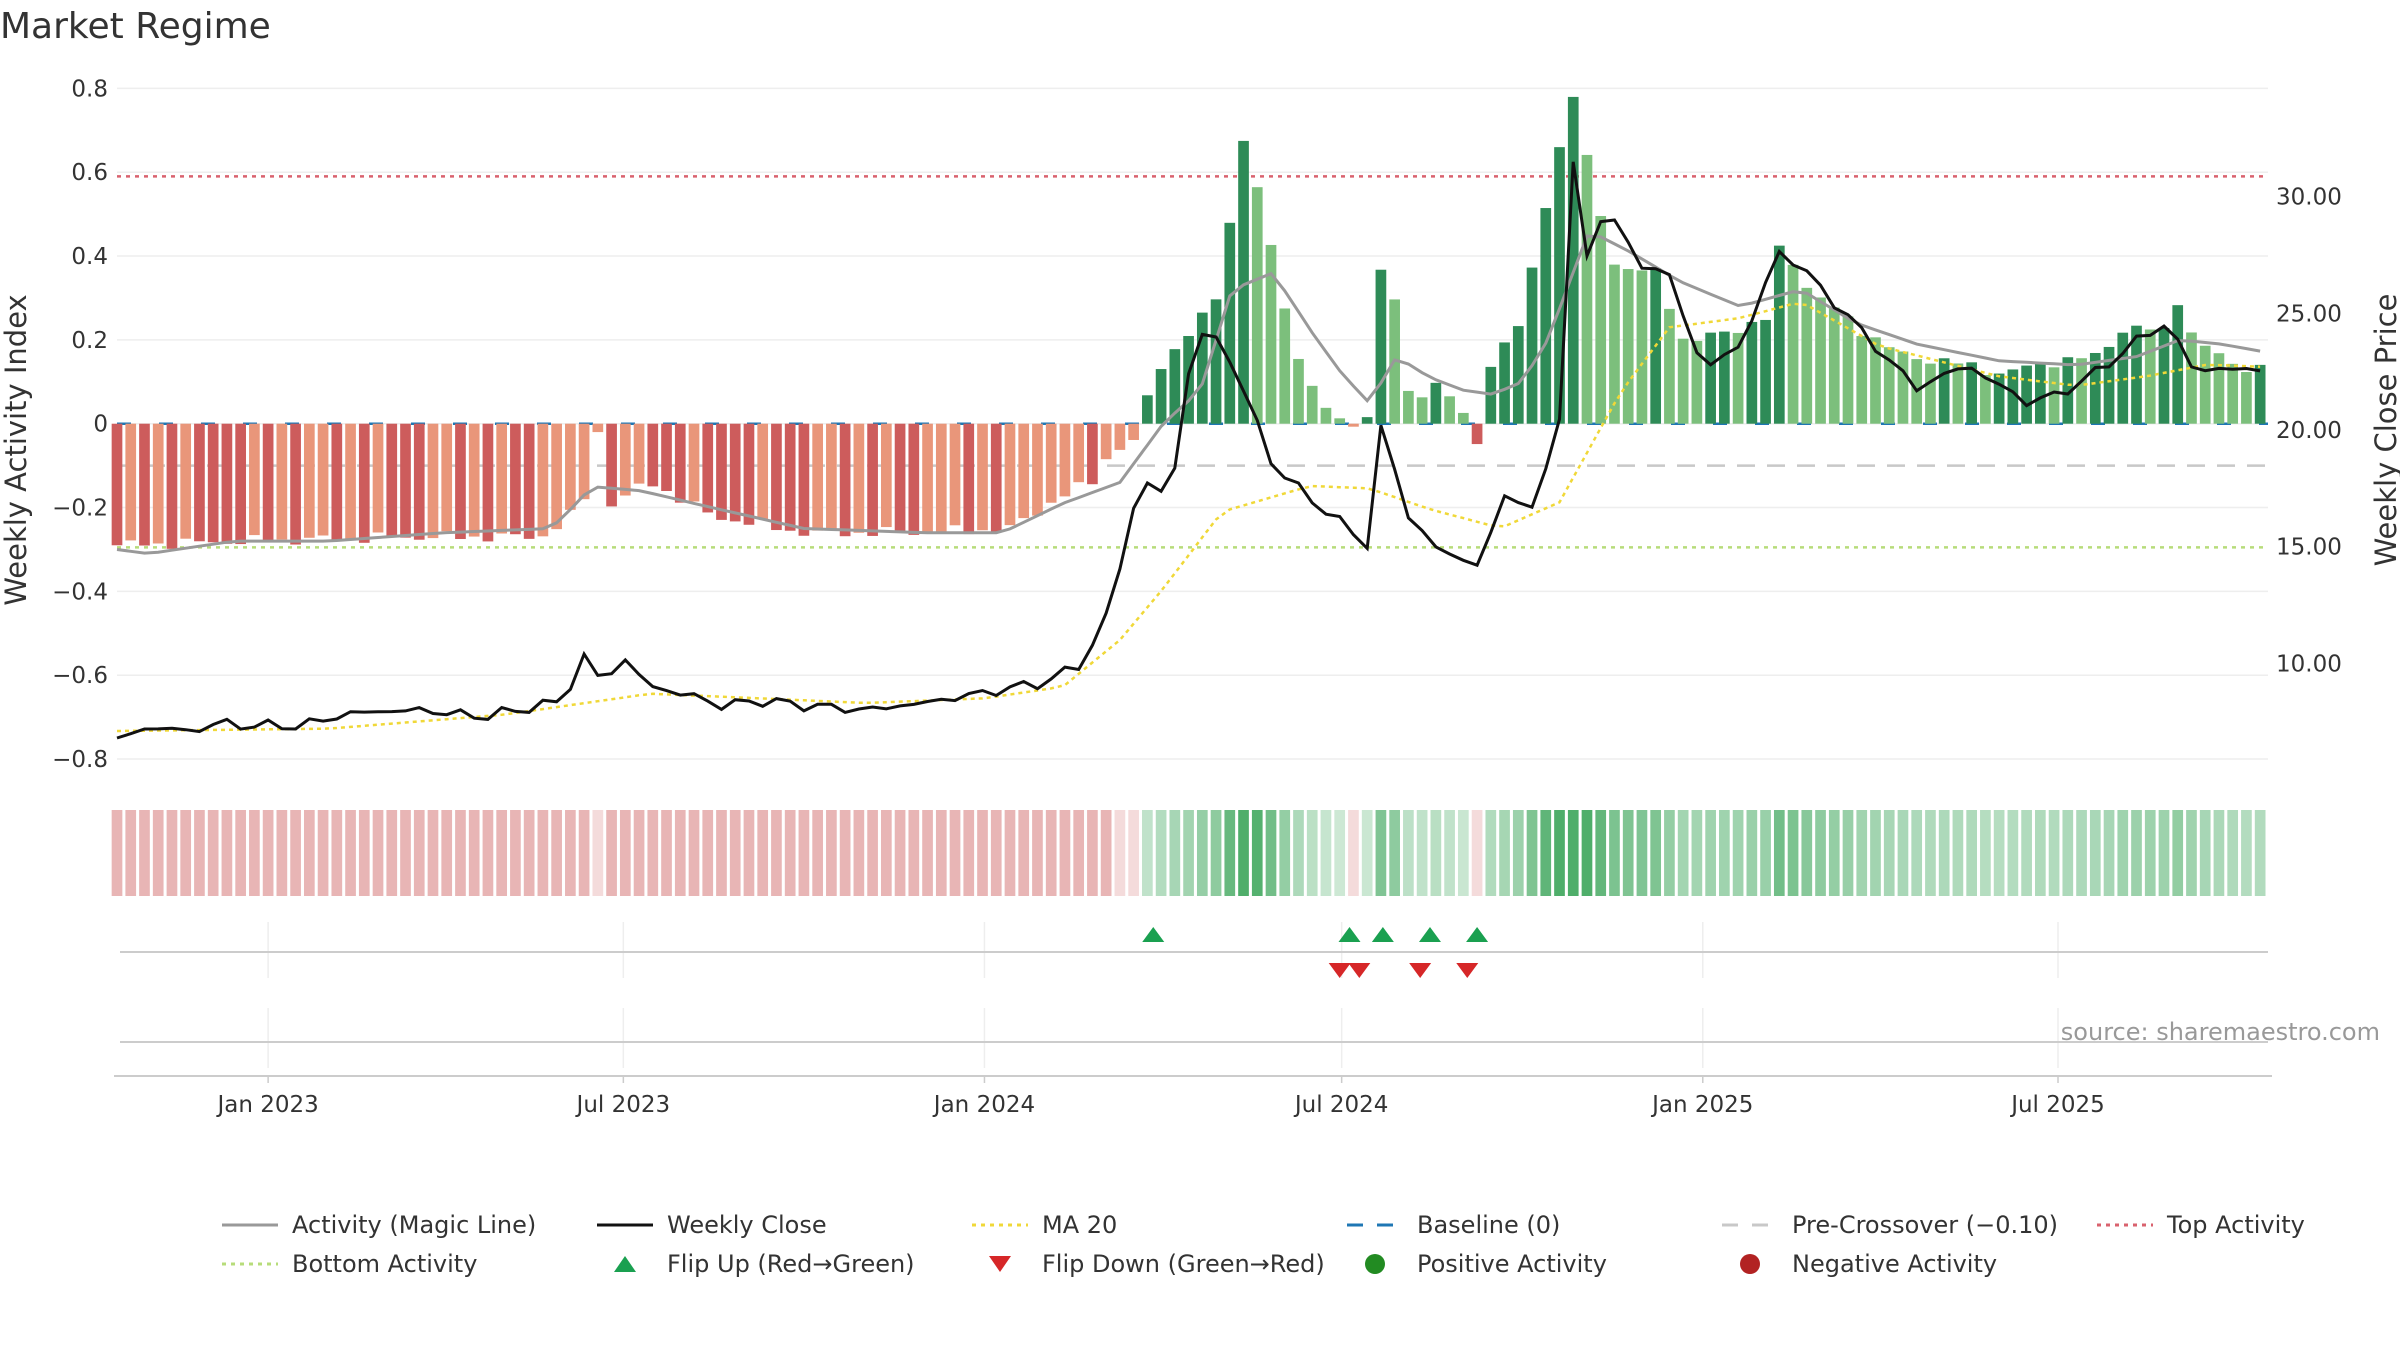  What do you see at coordinates (1341, 1105) in the screenshot?
I see `x-tick-label: Jul 2024` at bounding box center [1341, 1105].